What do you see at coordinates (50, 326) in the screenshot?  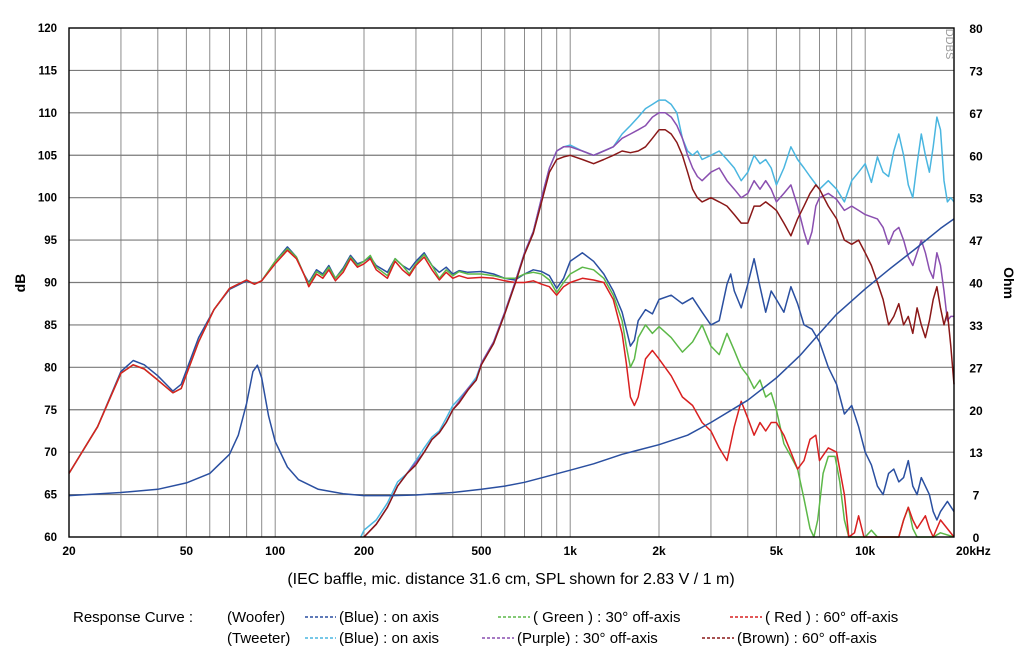 I see `y-tick-label: 85` at bounding box center [50, 326].